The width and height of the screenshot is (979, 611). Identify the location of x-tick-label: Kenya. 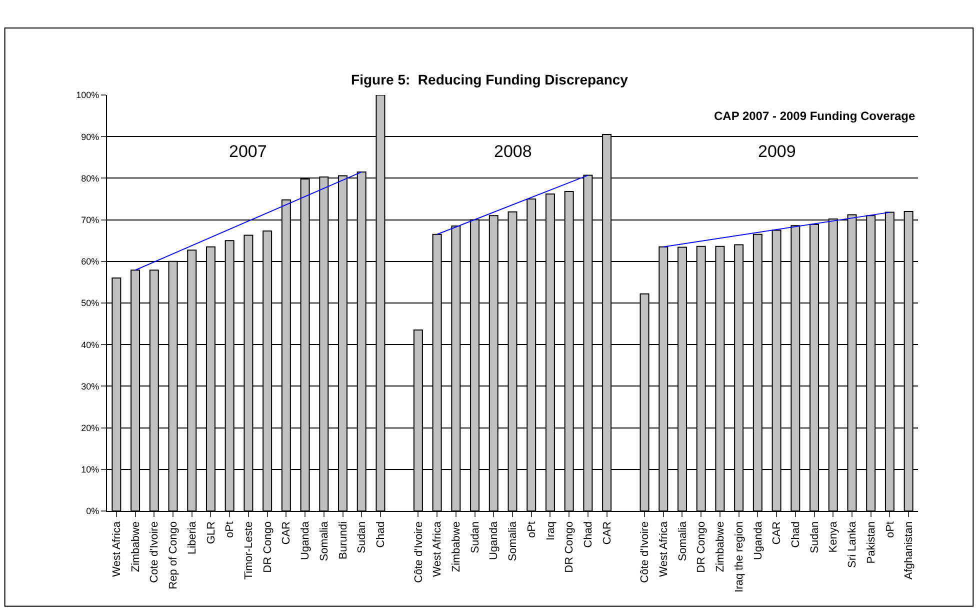
(834, 536).